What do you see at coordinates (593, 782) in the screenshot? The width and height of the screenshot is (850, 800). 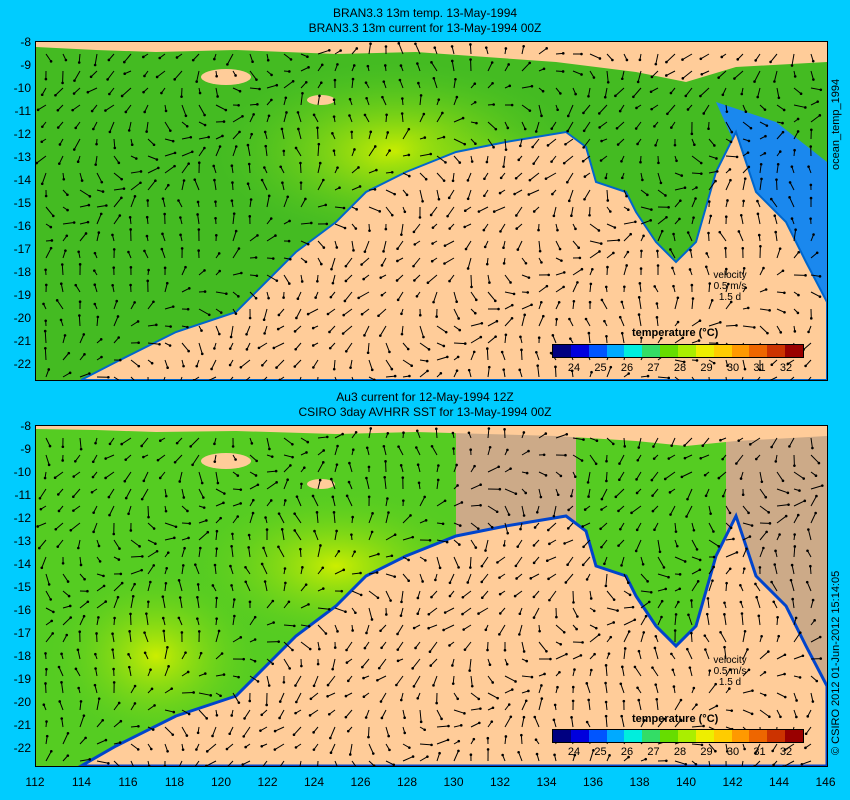 I see `x-tick-label: 136` at bounding box center [593, 782].